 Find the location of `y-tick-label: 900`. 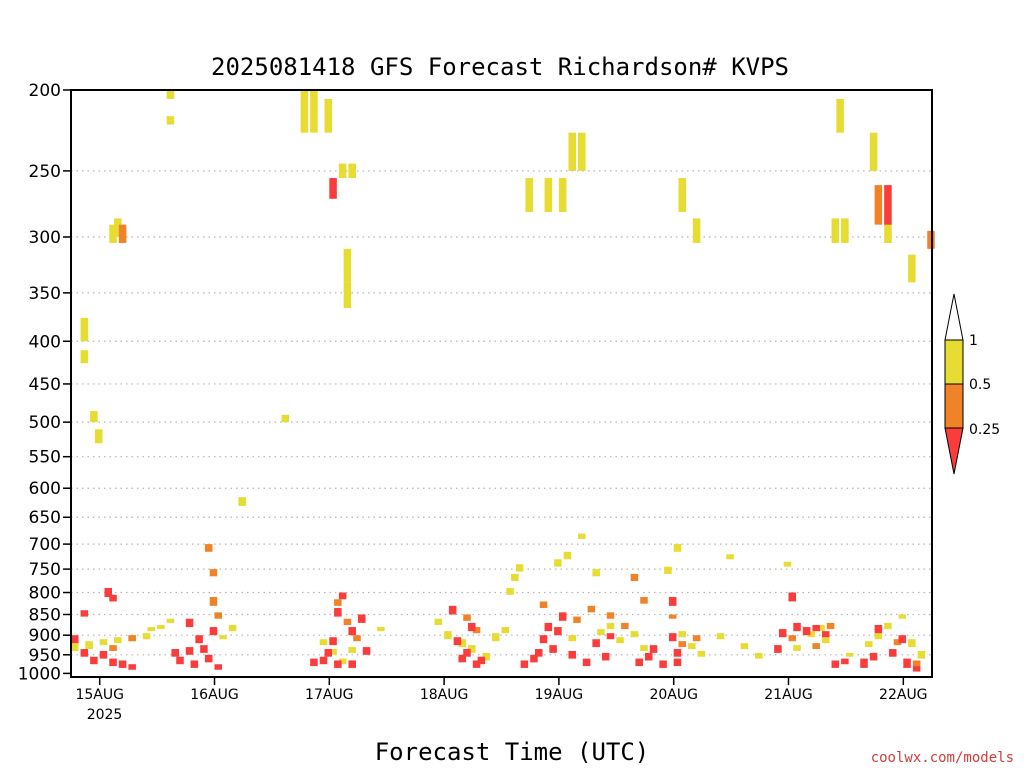

y-tick-label: 900 is located at coordinates (45, 636).